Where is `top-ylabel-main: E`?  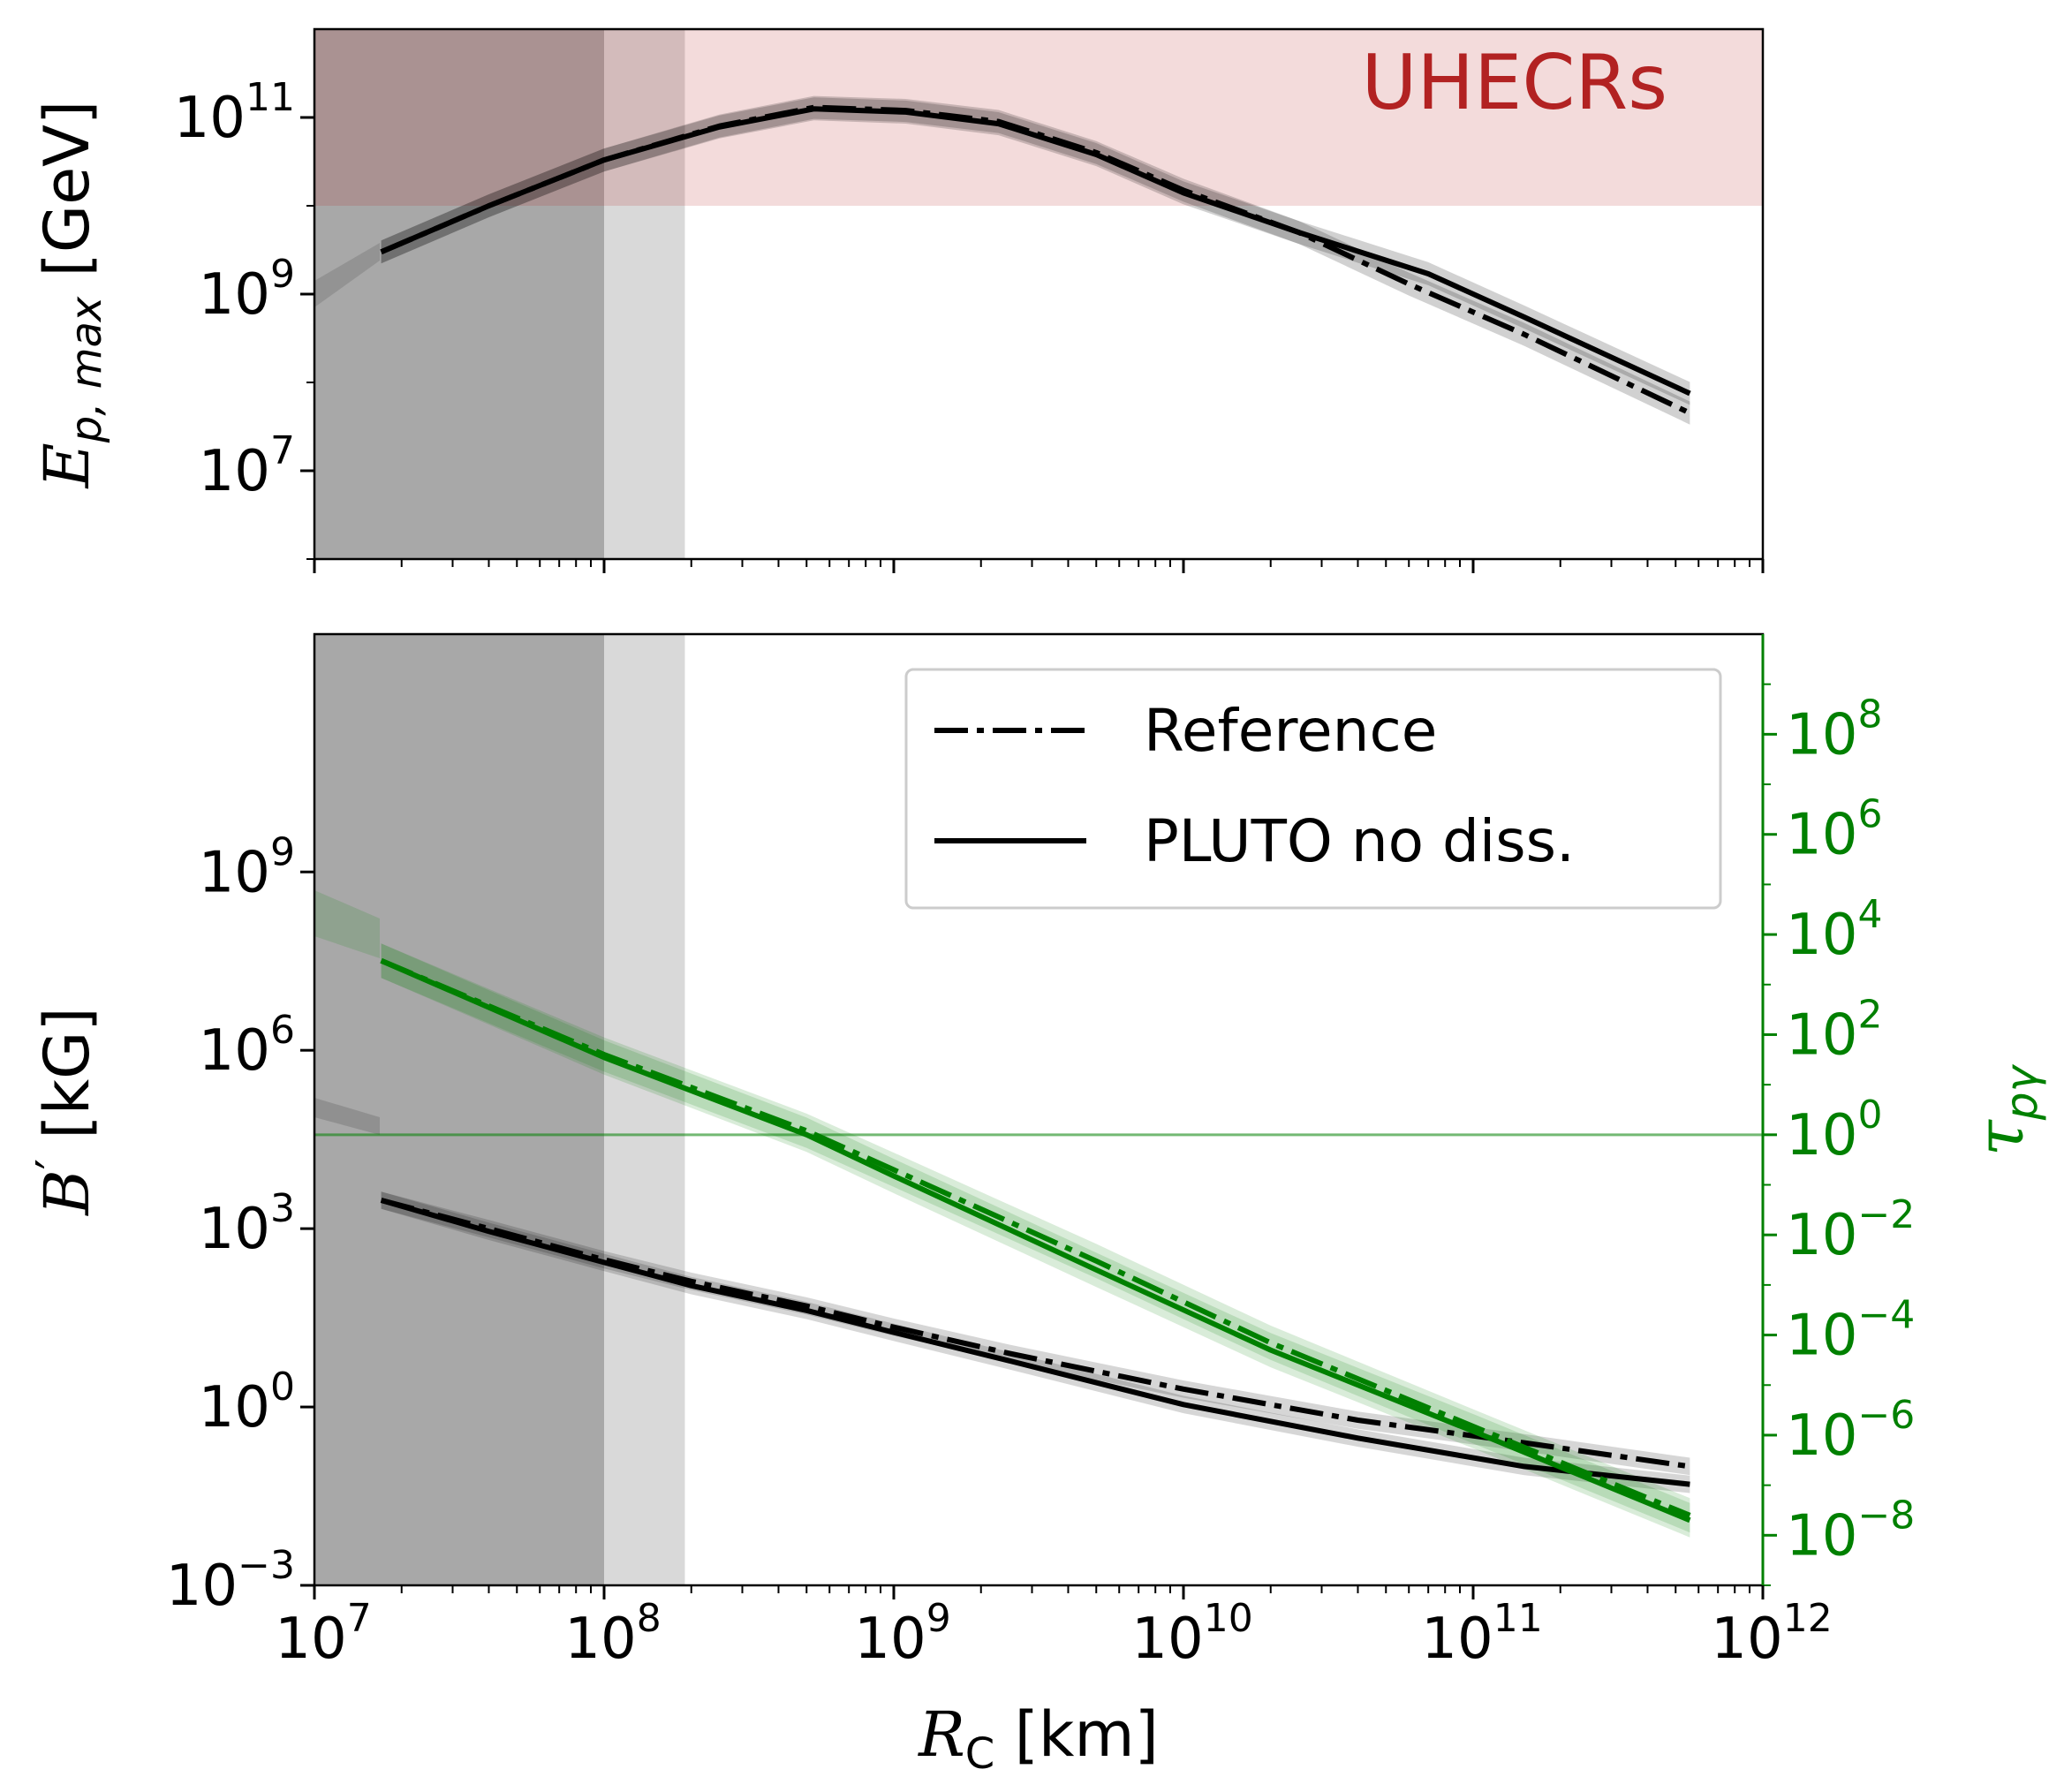 top-ylabel-main: E is located at coordinates (67, 465).